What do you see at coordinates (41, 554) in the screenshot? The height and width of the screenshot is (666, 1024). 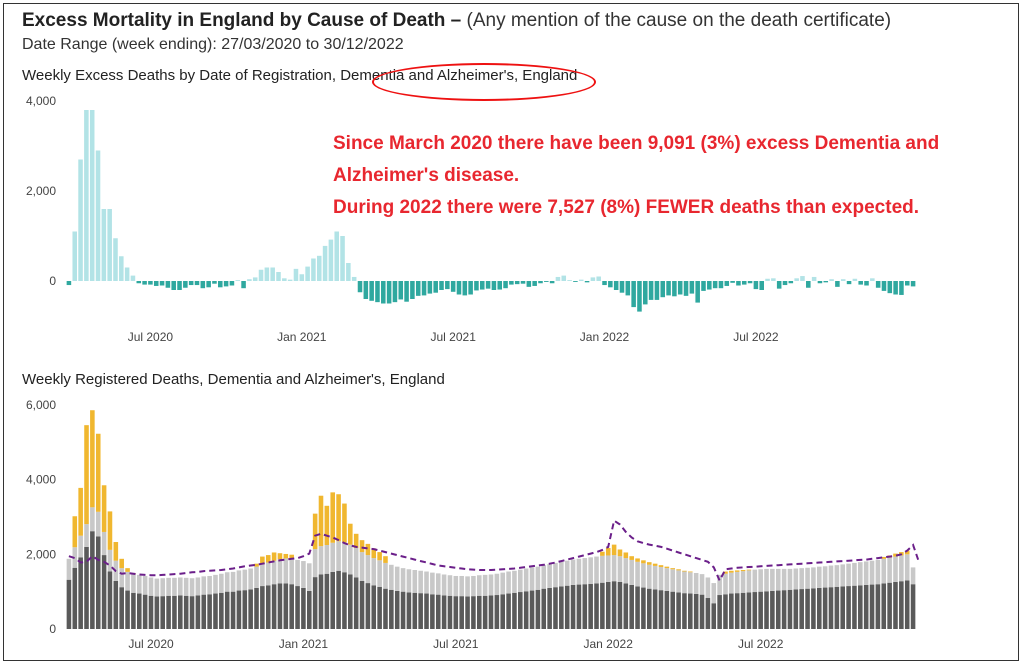 I see `y-tick-label: 2,000` at bounding box center [41, 554].